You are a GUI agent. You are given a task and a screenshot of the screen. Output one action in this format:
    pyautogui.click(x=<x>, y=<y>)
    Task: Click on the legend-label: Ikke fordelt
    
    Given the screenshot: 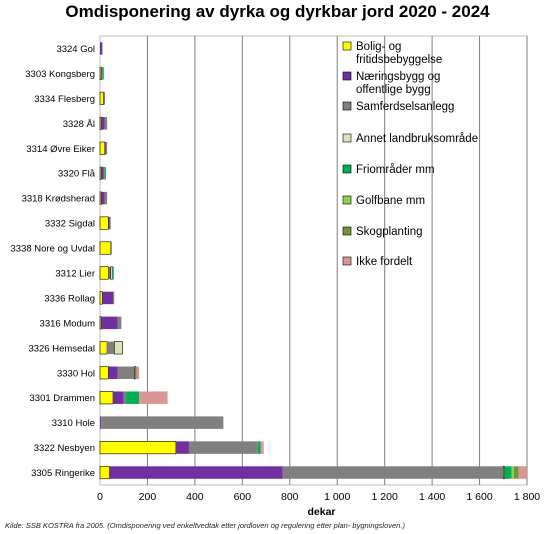 What is the action you would take?
    pyautogui.click(x=384, y=262)
    